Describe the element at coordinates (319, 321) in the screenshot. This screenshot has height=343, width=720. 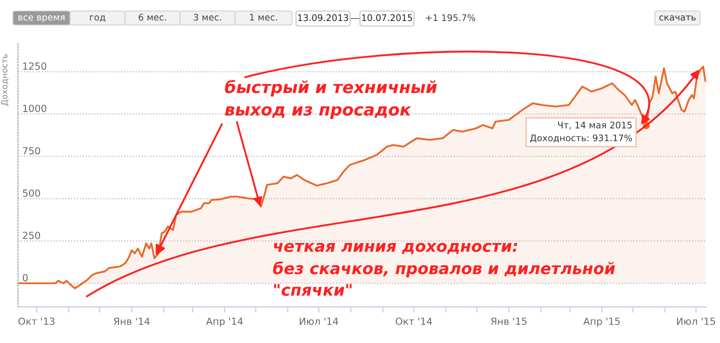
I see `x-tick-label: Июл '14` at that location.